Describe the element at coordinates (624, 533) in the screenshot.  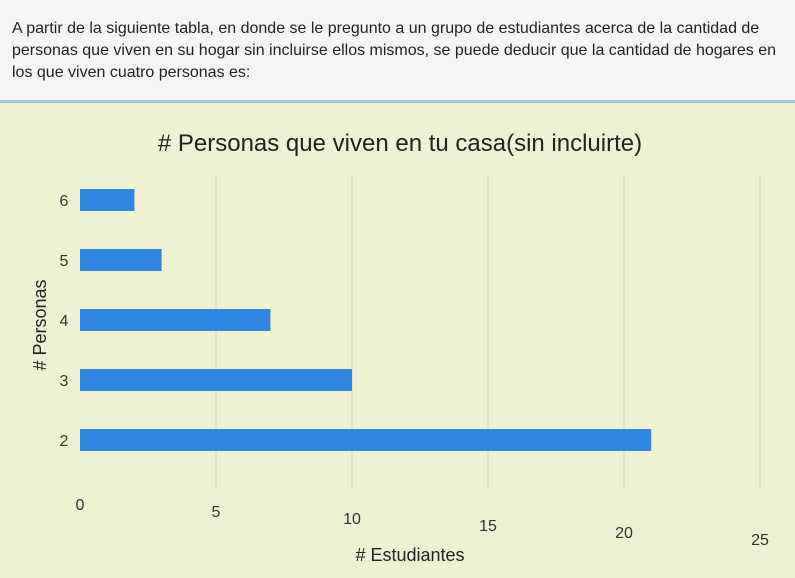
I see `x-tick-20: 20` at that location.